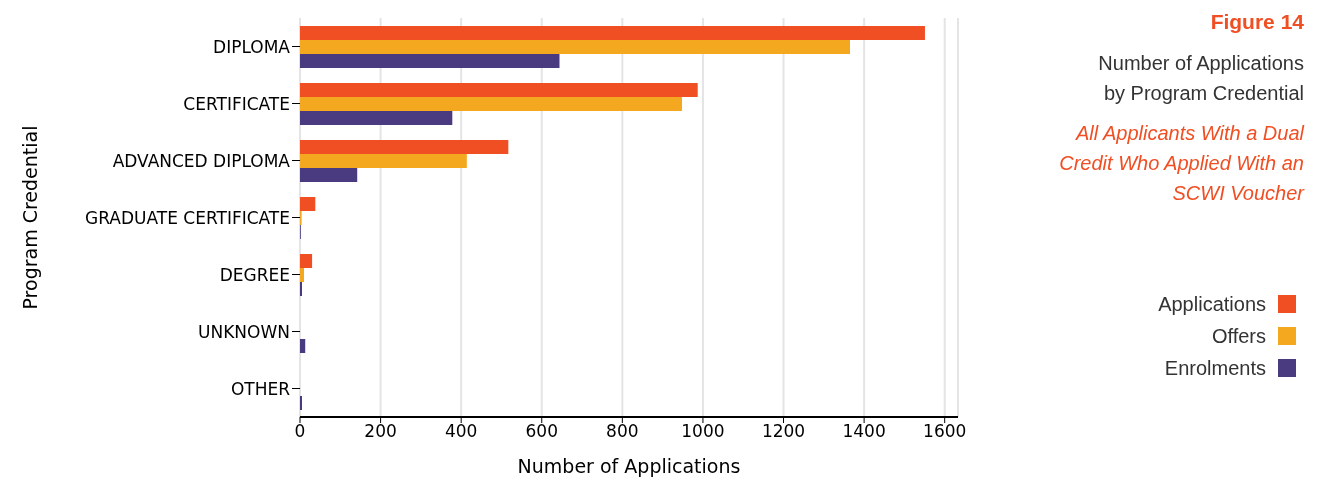 This screenshot has height=495, width=1322. Describe the element at coordinates (629, 466) in the screenshot. I see `x-axis-title: Number of Applications` at that location.